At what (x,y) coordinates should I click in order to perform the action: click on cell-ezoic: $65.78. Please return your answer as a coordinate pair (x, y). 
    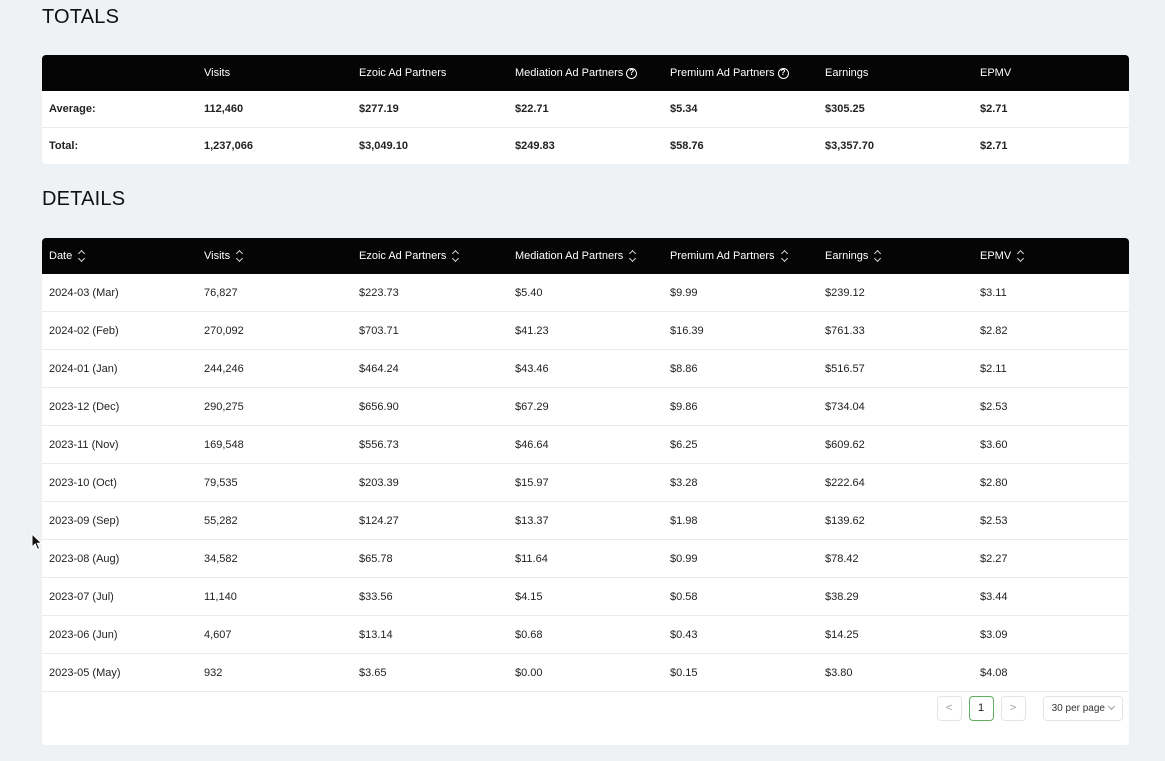
    Looking at the image, I should click on (376, 558).